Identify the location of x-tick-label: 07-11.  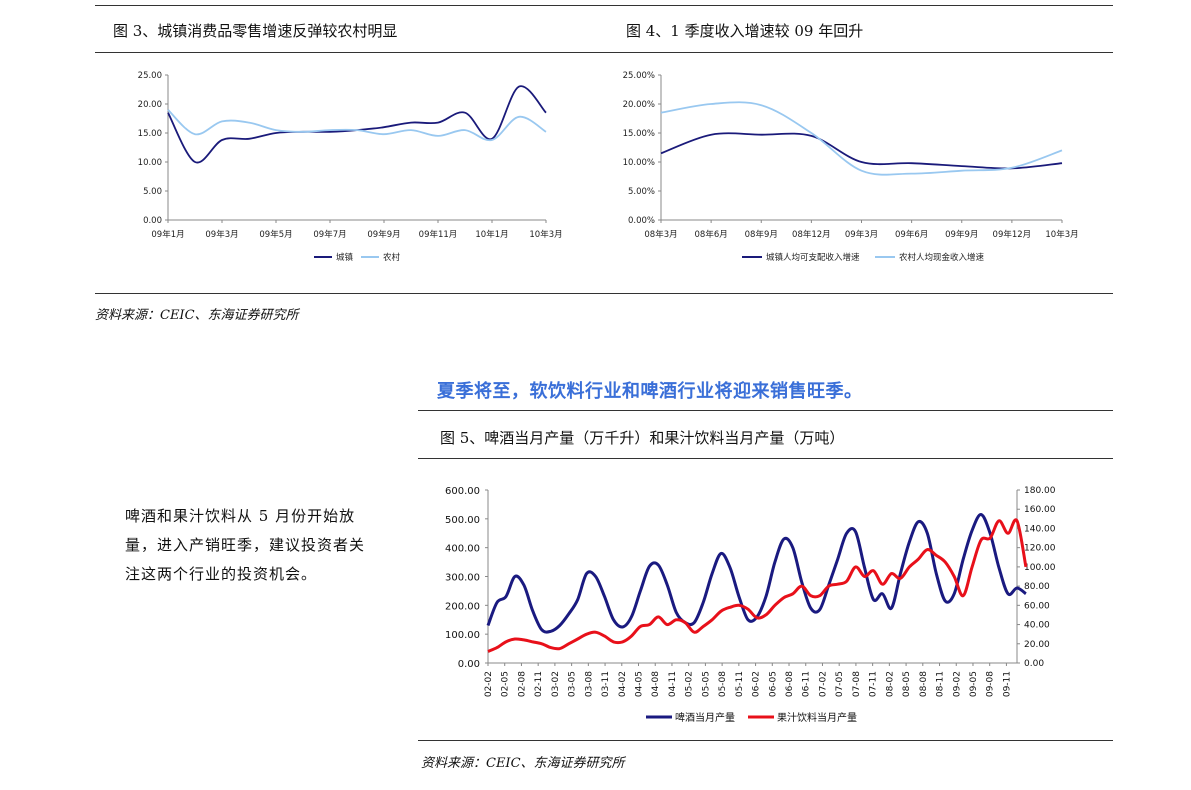
(874, 684).